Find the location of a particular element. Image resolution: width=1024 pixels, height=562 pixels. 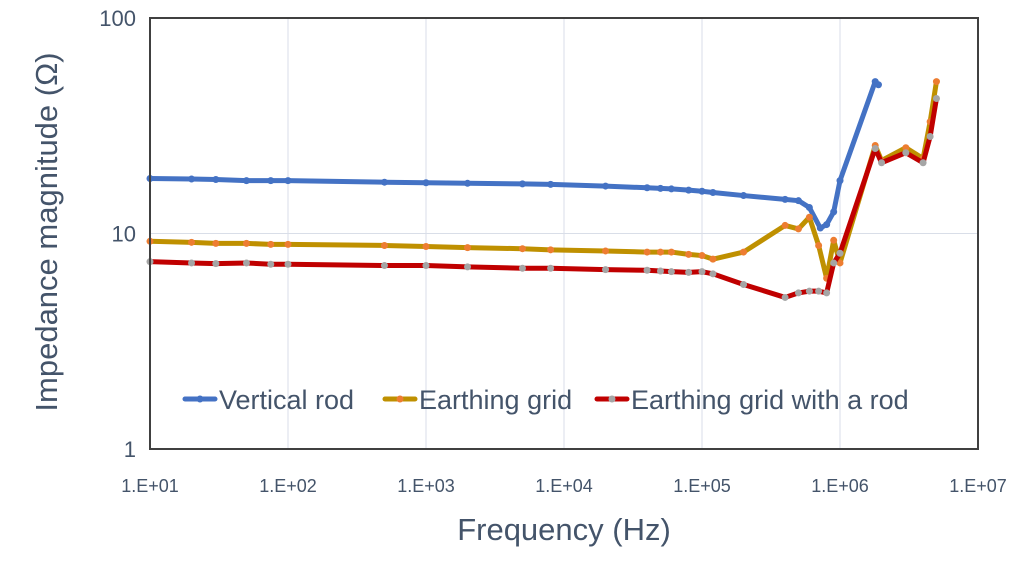

y-axis-label: Impedance magnitude (Ω) is located at coordinates (46, 231).